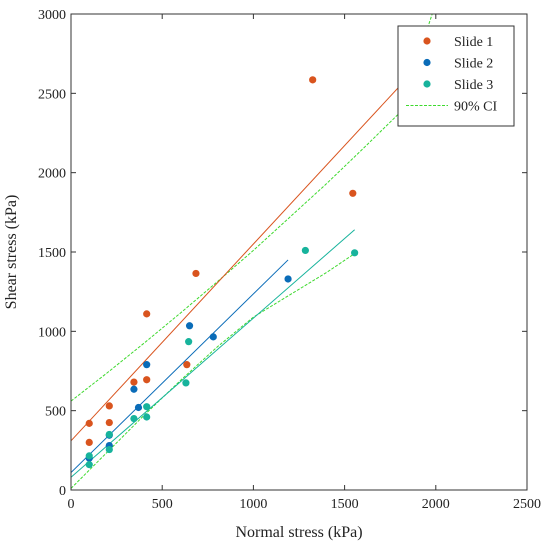 This screenshot has width=550, height=546. What do you see at coordinates (52, 332) in the screenshot?
I see `y-tick-label: 1000` at bounding box center [52, 332].